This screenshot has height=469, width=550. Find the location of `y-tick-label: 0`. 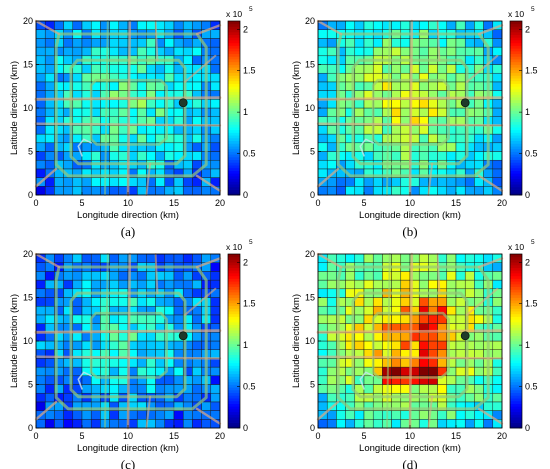

y-tick-label: 0 is located at coordinates (30, 428).